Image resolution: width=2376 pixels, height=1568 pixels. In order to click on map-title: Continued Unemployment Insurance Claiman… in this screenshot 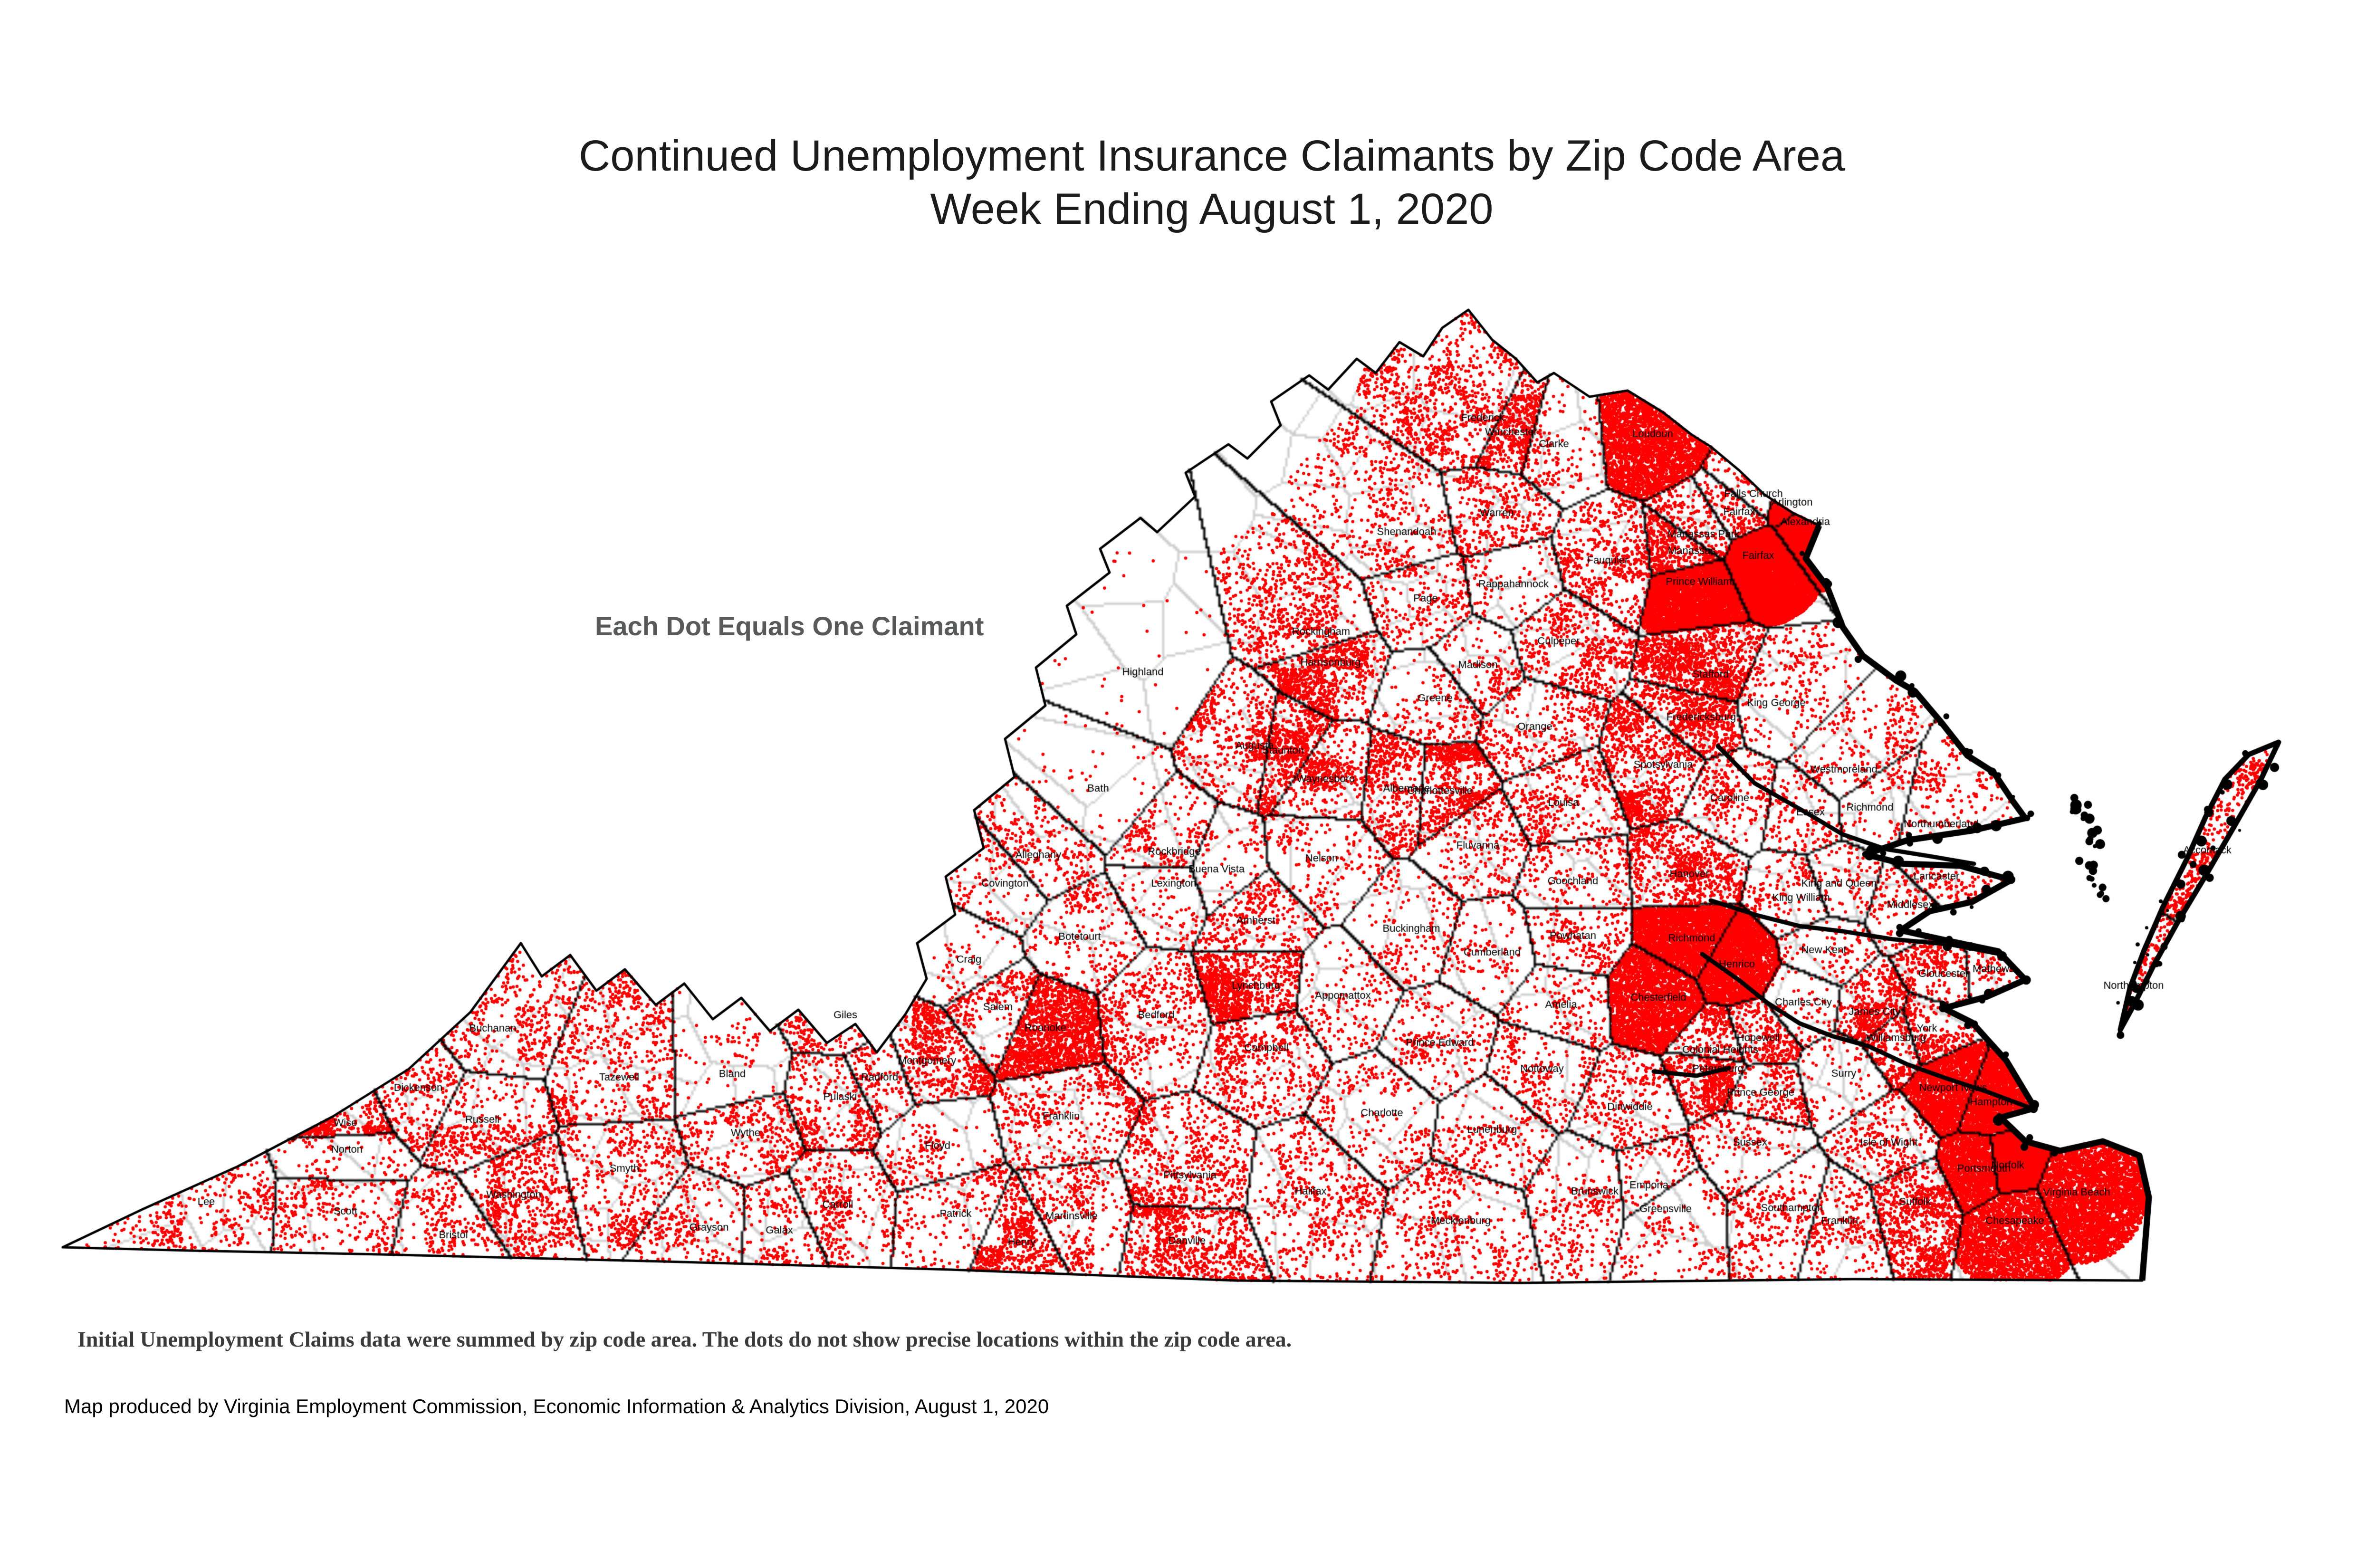, I will do `click(1188, 183)`.